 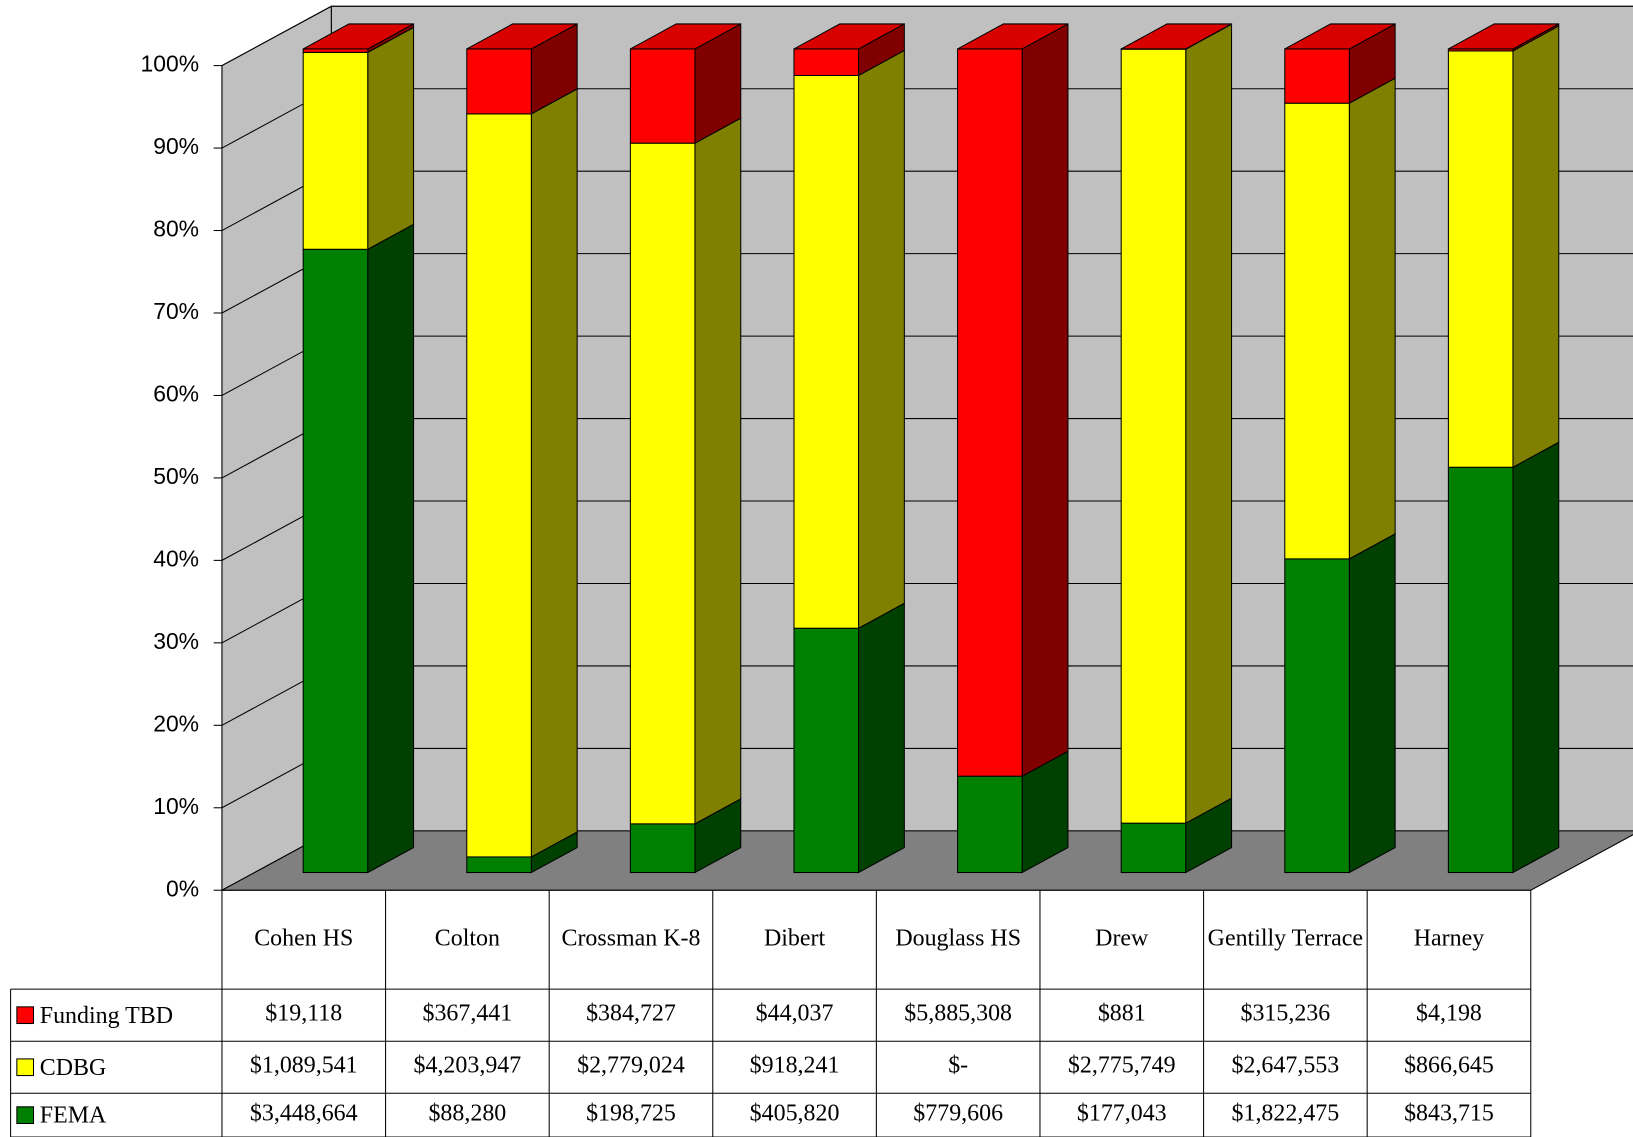 What do you see at coordinates (631, 1014) in the screenshot?
I see `table-value: $384,727` at bounding box center [631, 1014].